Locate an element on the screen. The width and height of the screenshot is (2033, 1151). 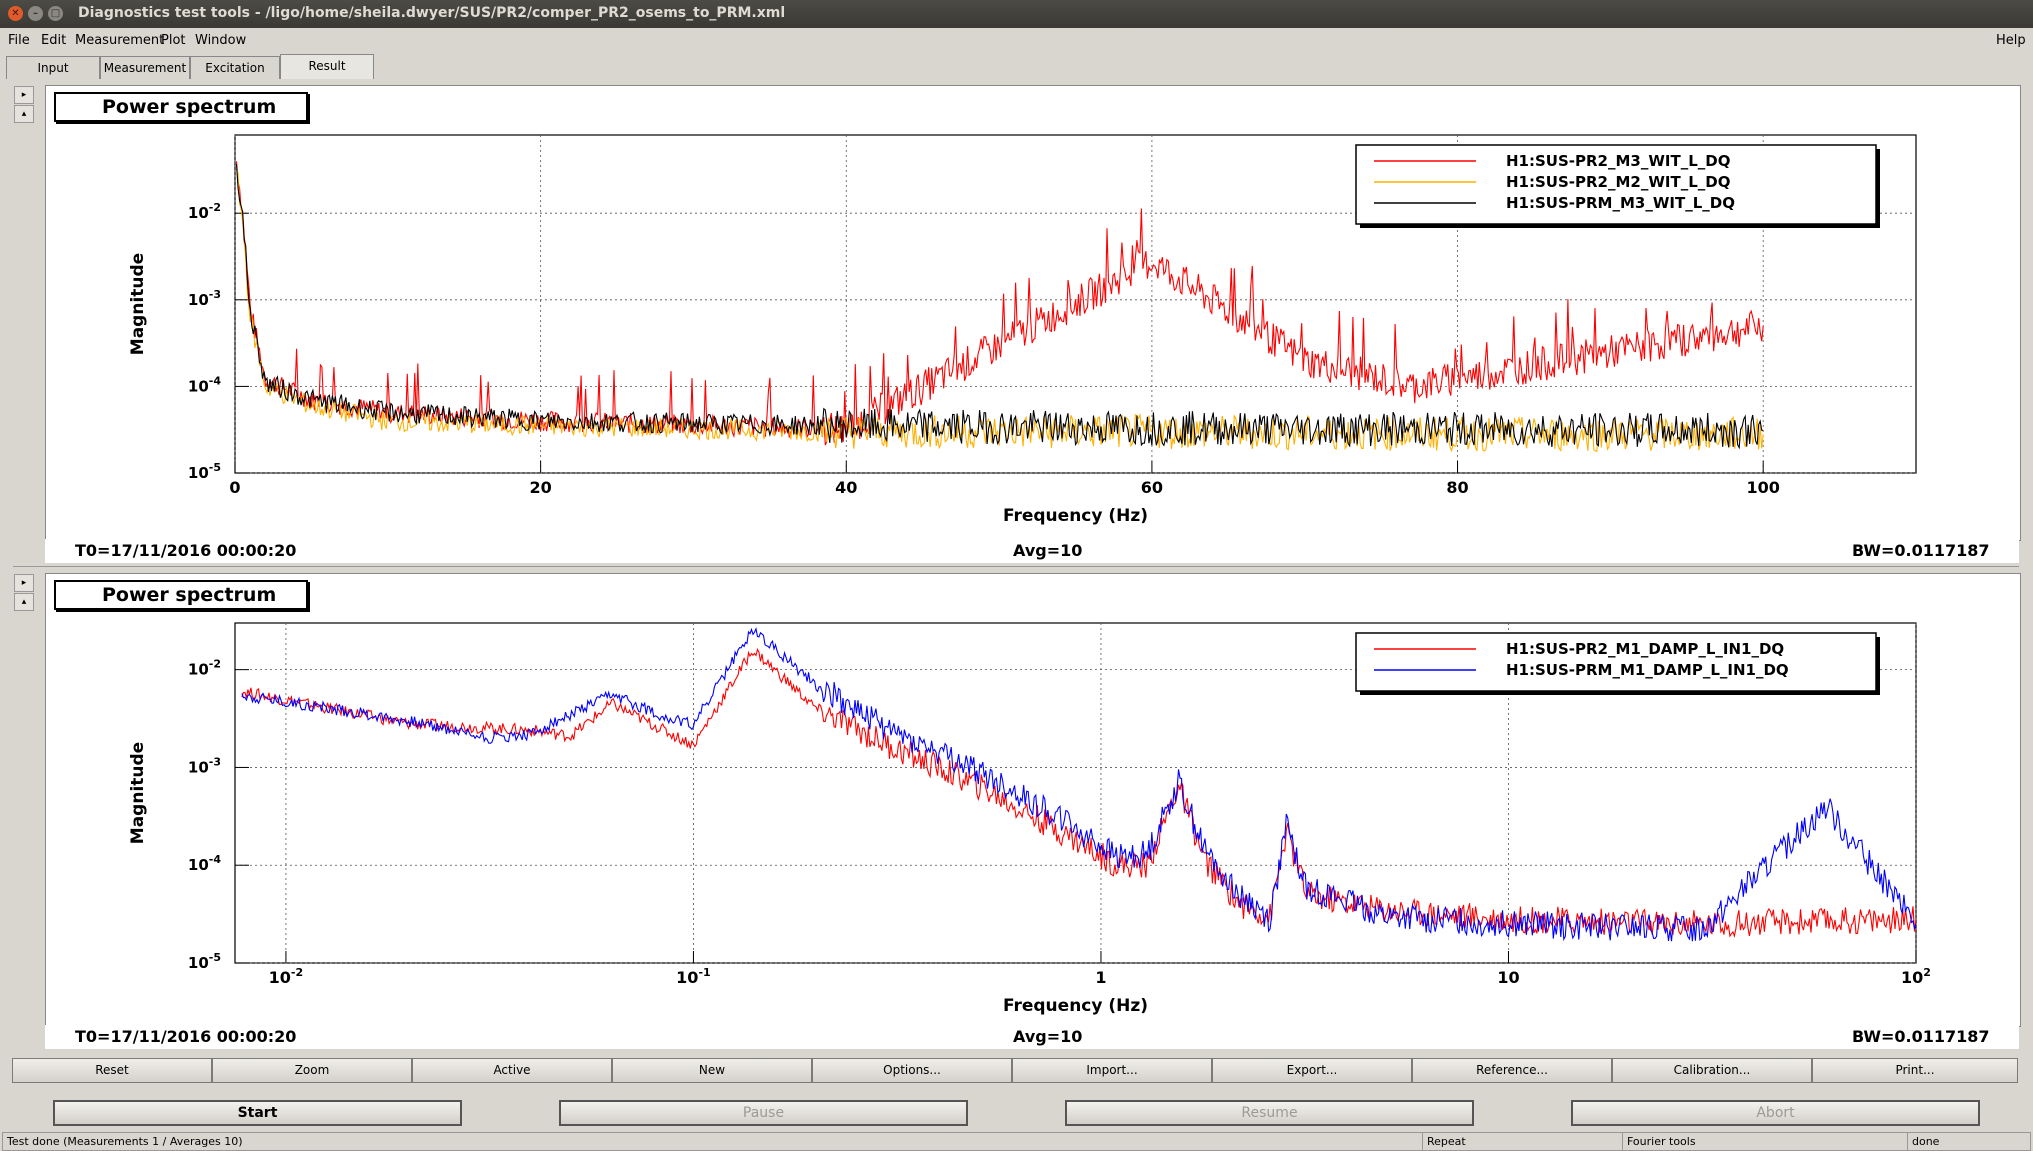
plot-0-xtick-label: 20 is located at coordinates (541, 487).